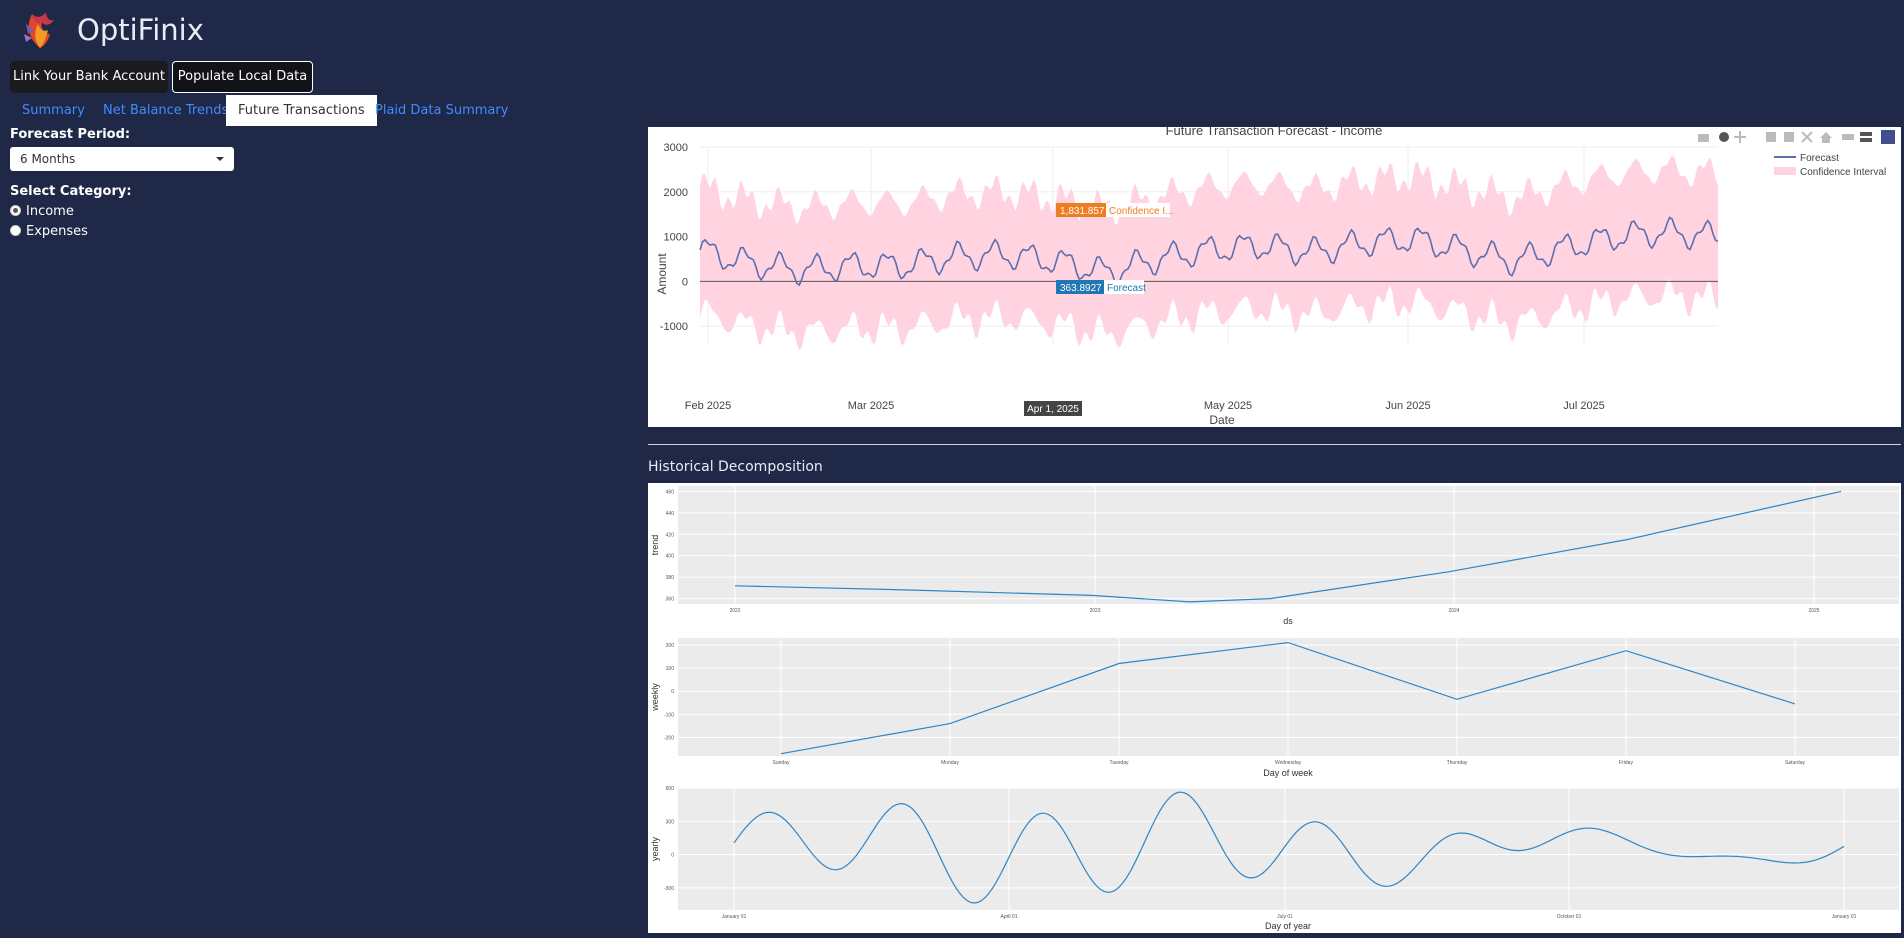  Describe the element at coordinates (57, 231) in the screenshot. I see `radio-expenses-label: Expenses` at that location.